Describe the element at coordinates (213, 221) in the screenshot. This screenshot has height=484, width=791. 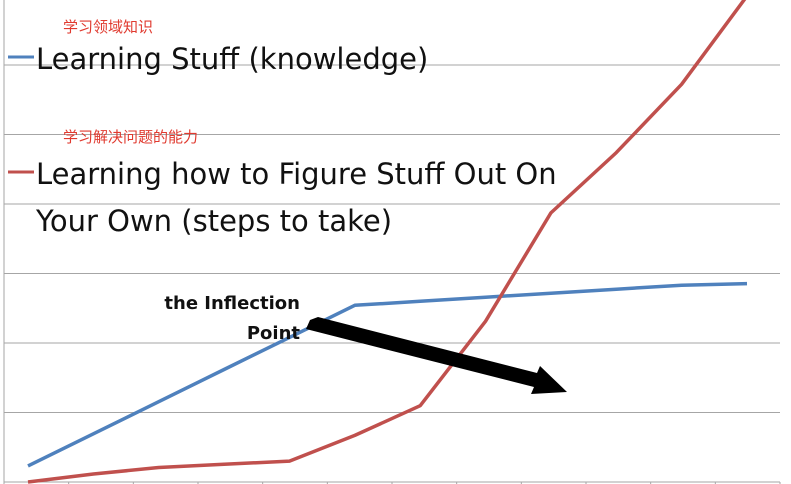
I see `legend-label-figure-out-line2: Your Own (steps to take)` at that location.